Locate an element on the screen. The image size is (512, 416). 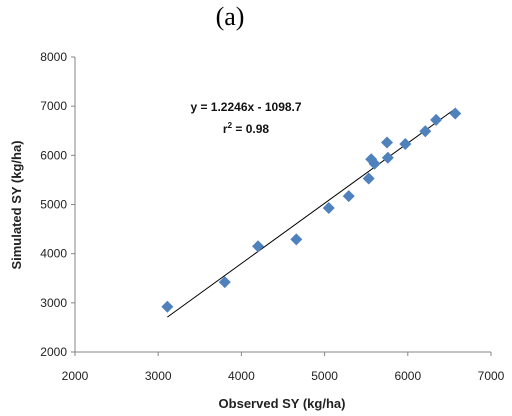
y-tick-label: 8000 is located at coordinates (53, 57).